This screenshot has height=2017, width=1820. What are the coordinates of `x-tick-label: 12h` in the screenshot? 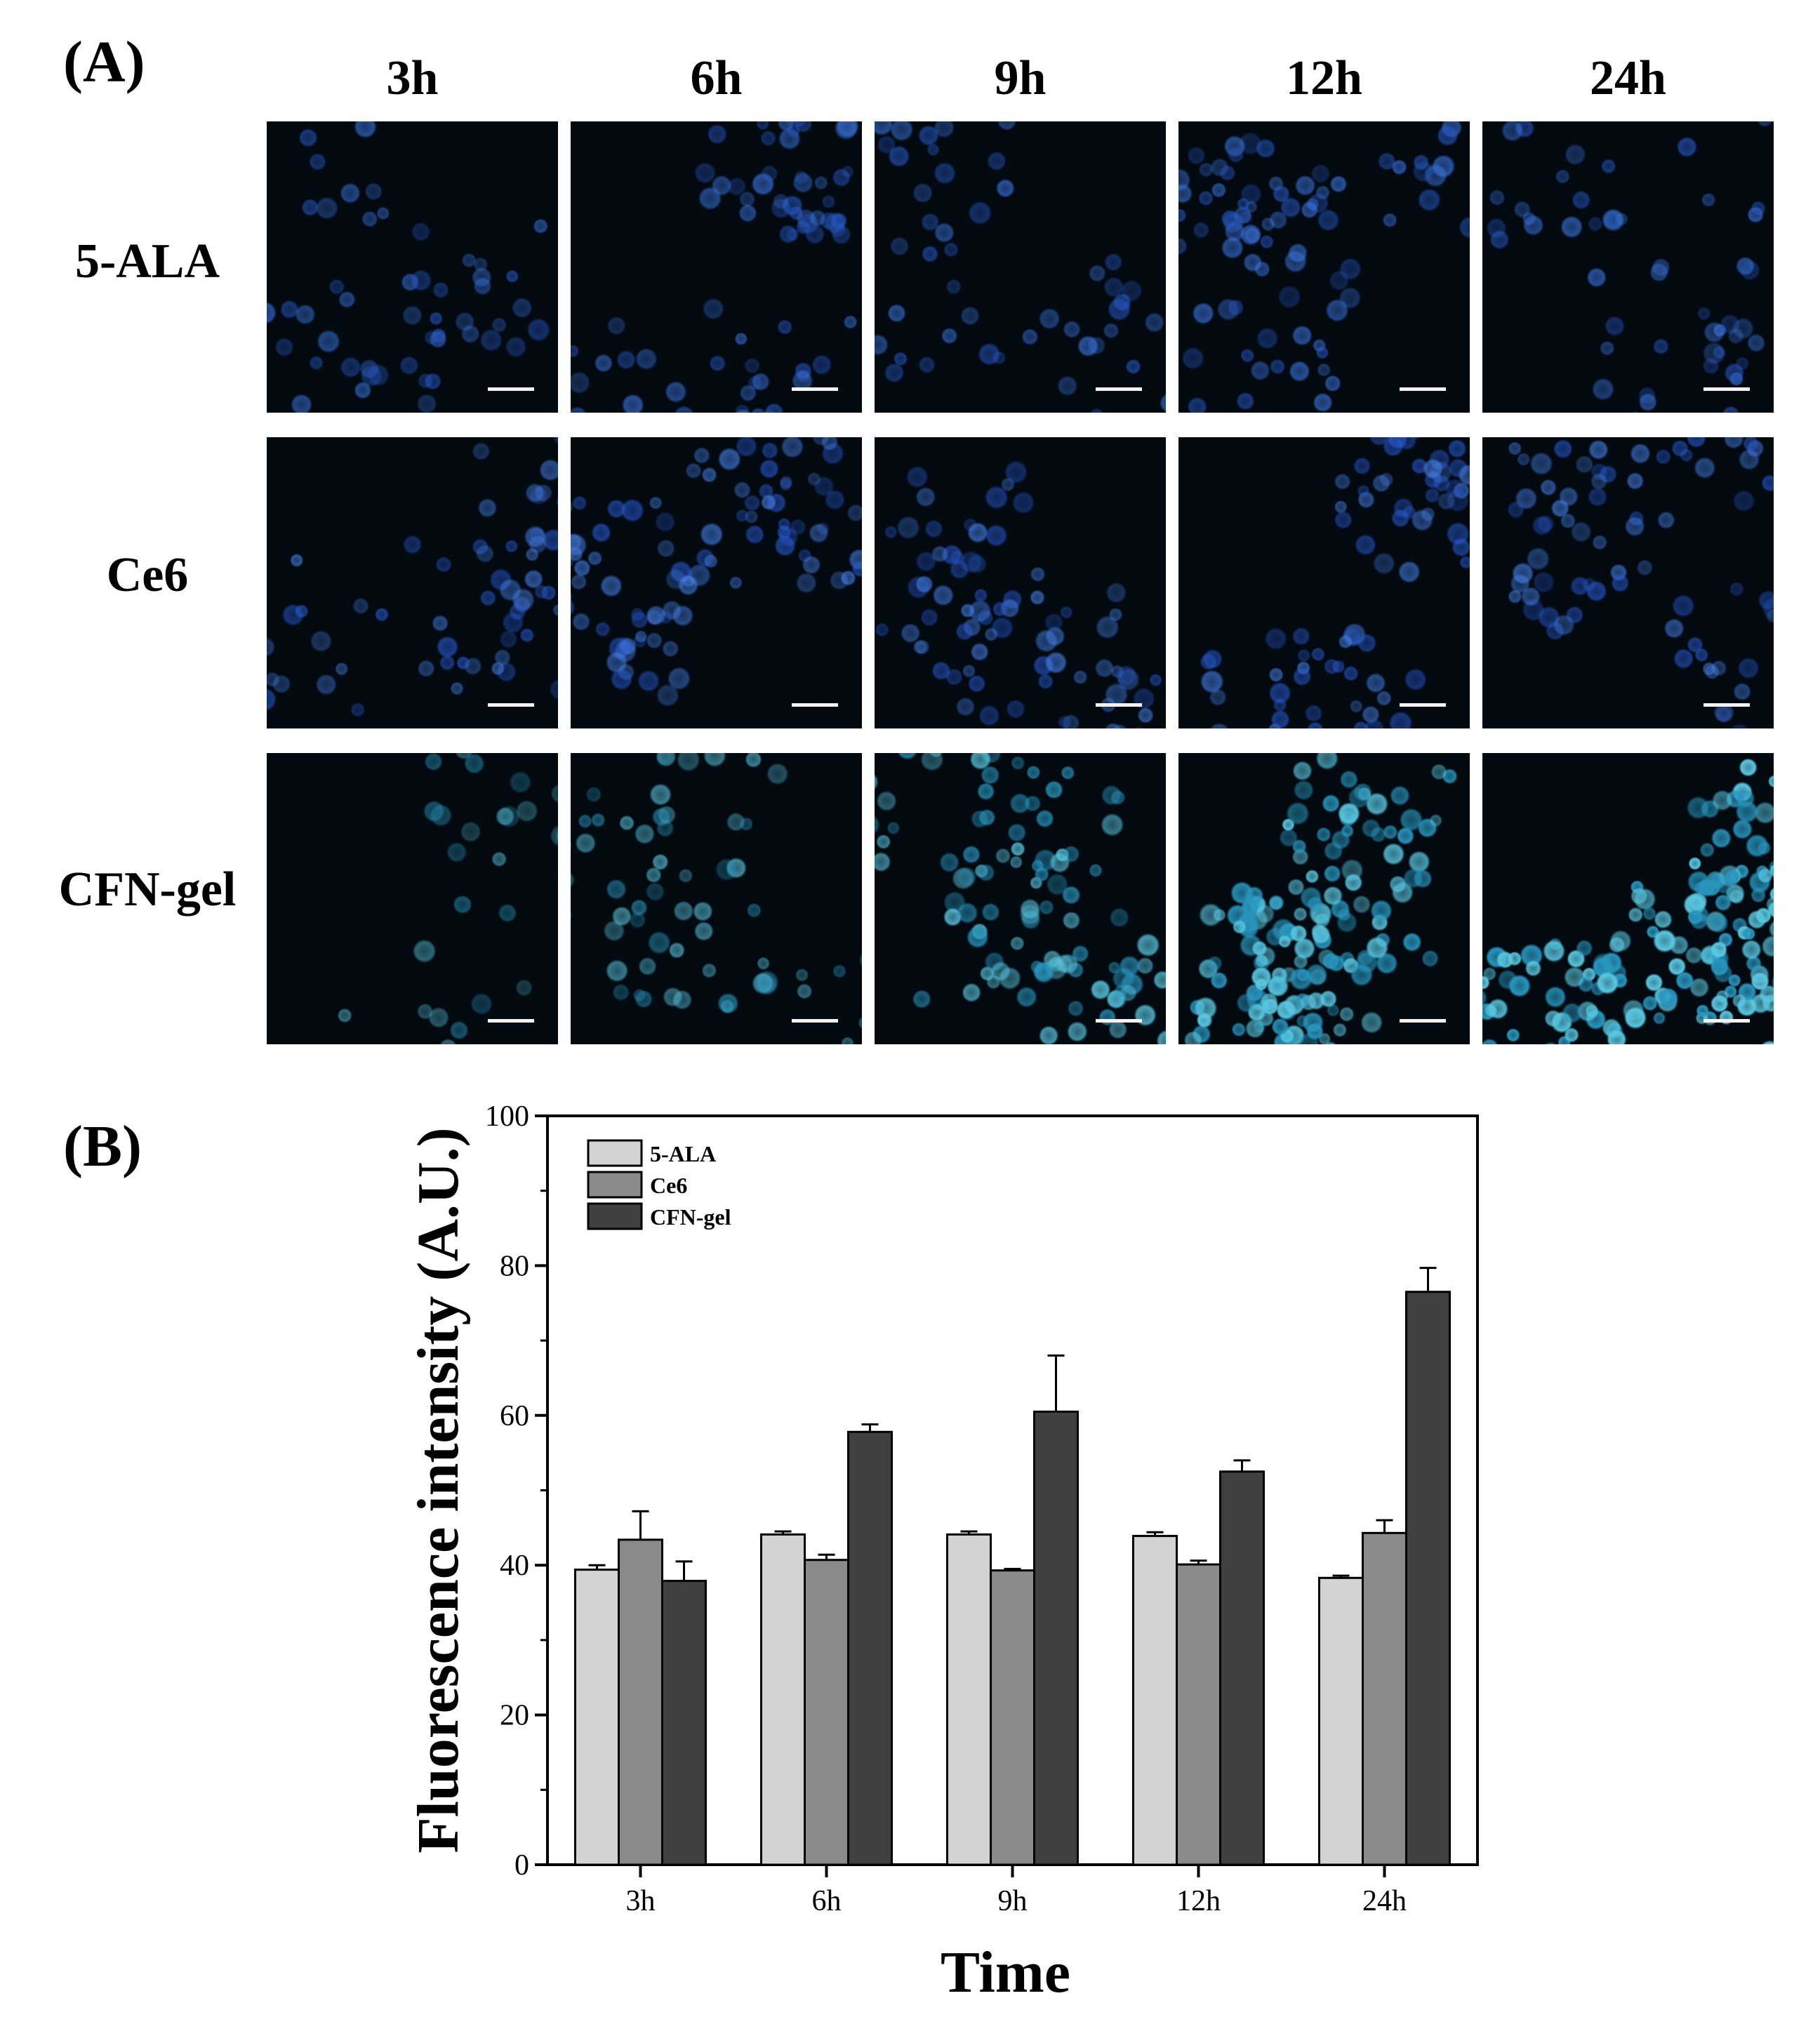 It's located at (1198, 1901).